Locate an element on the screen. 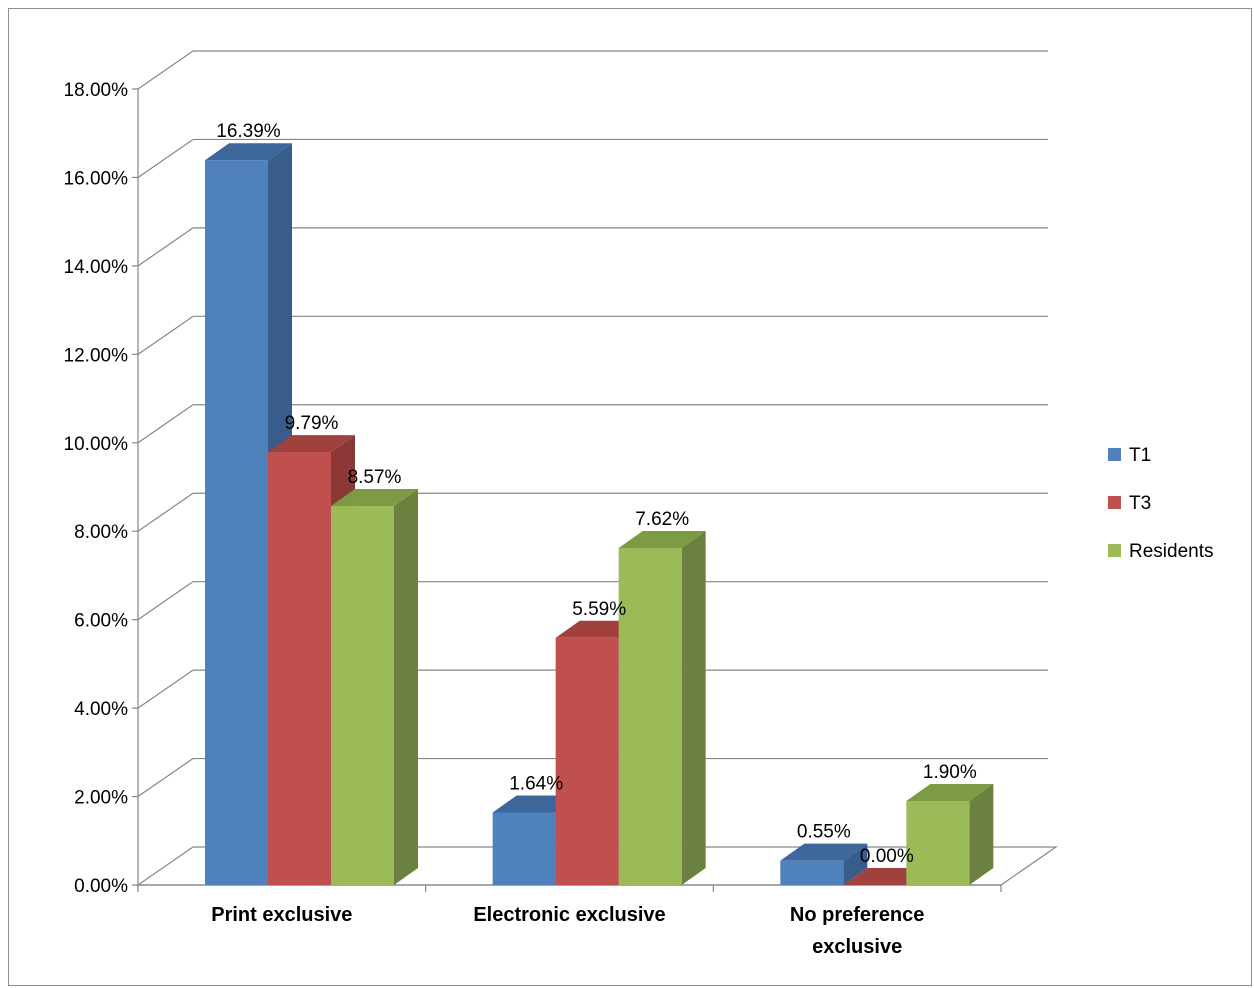 The height and width of the screenshot is (988, 1254). y-tick-label: 18.00% is located at coordinates (96, 90).